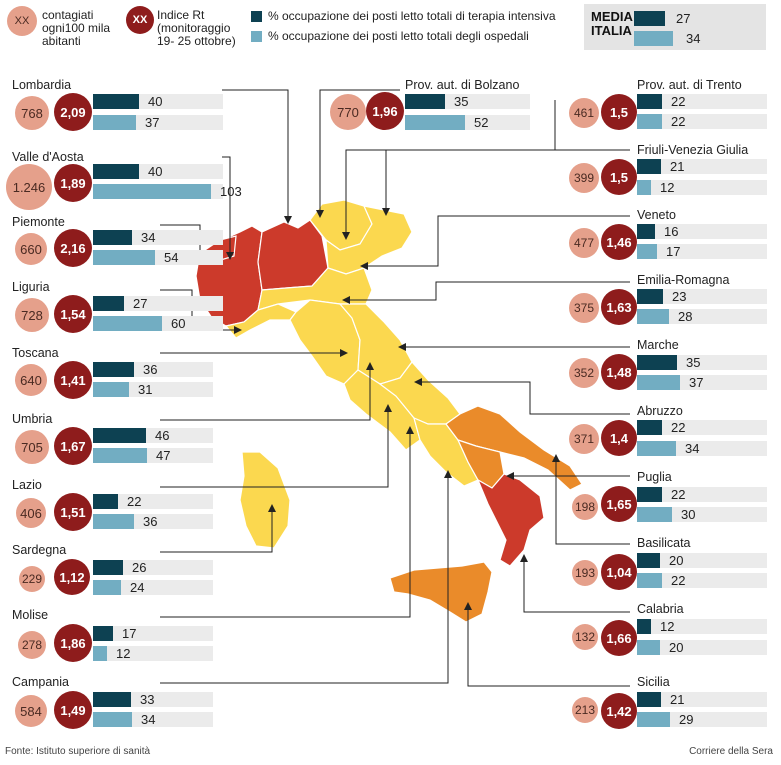 The height and width of the screenshot is (765, 781). Describe the element at coordinates (153, 587) in the screenshot. I see `hosp-bar: 24` at that location.